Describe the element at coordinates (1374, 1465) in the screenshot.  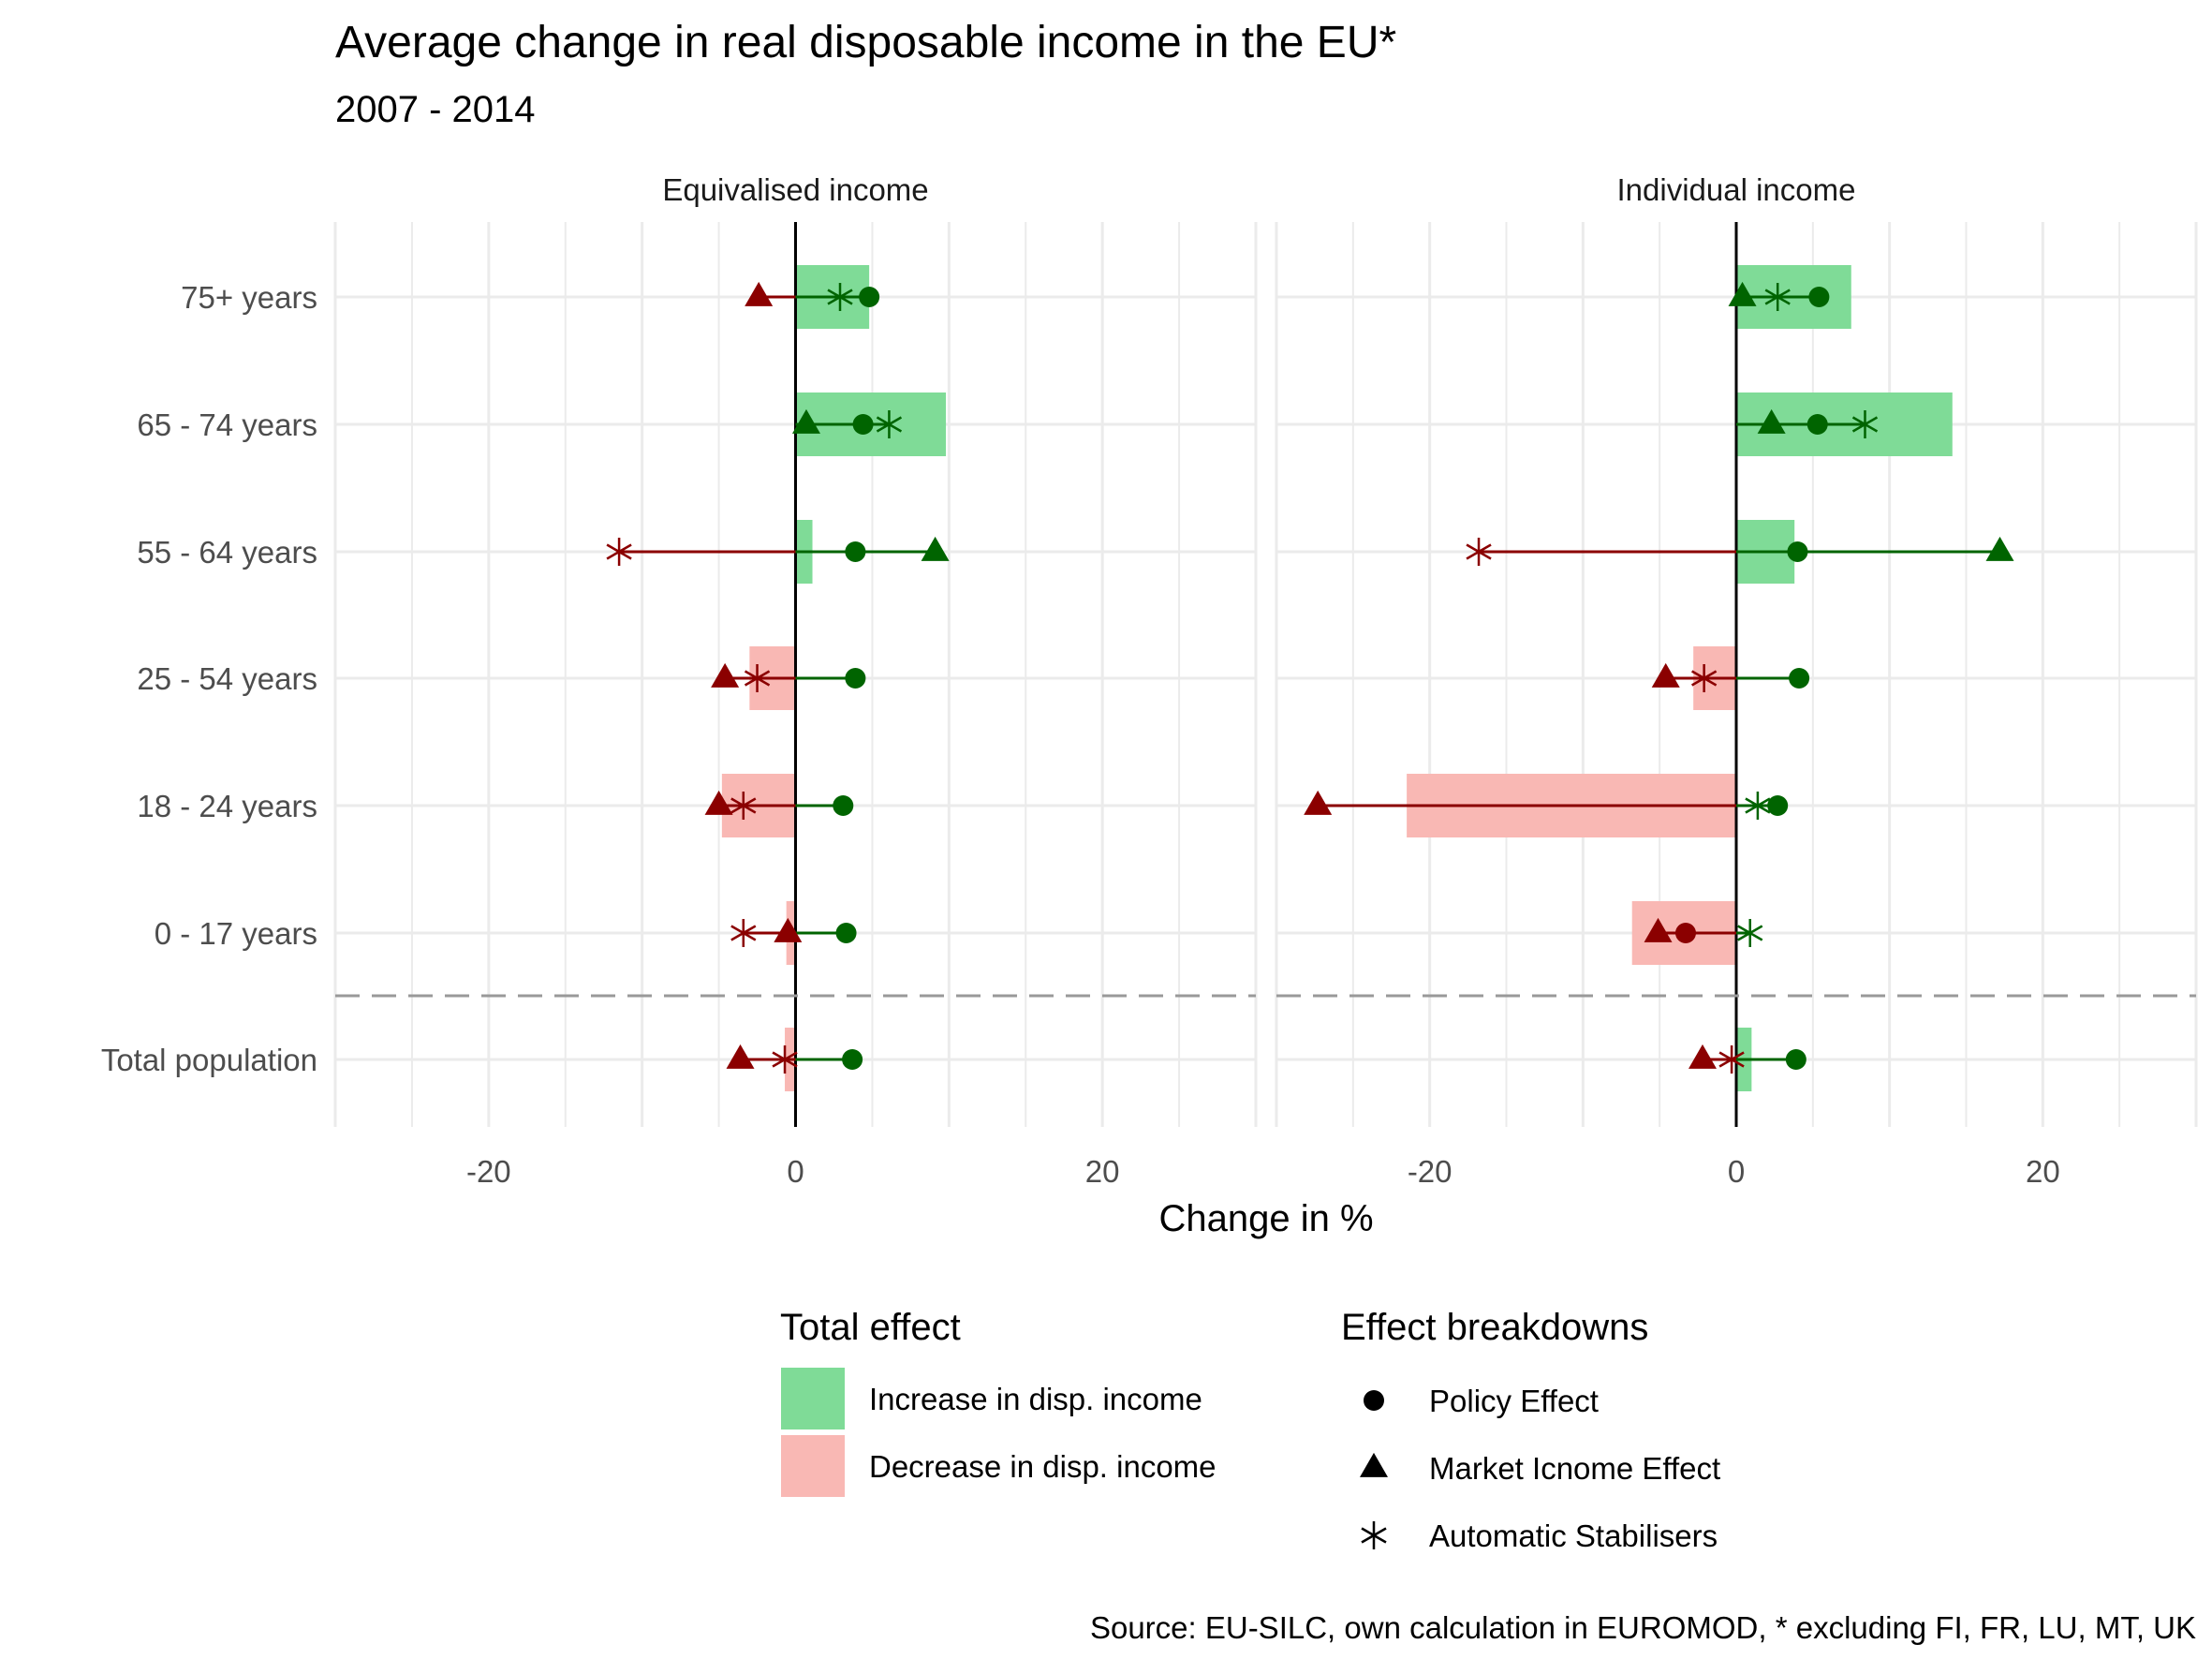
I see `legend-key-triangle-icon` at that location.